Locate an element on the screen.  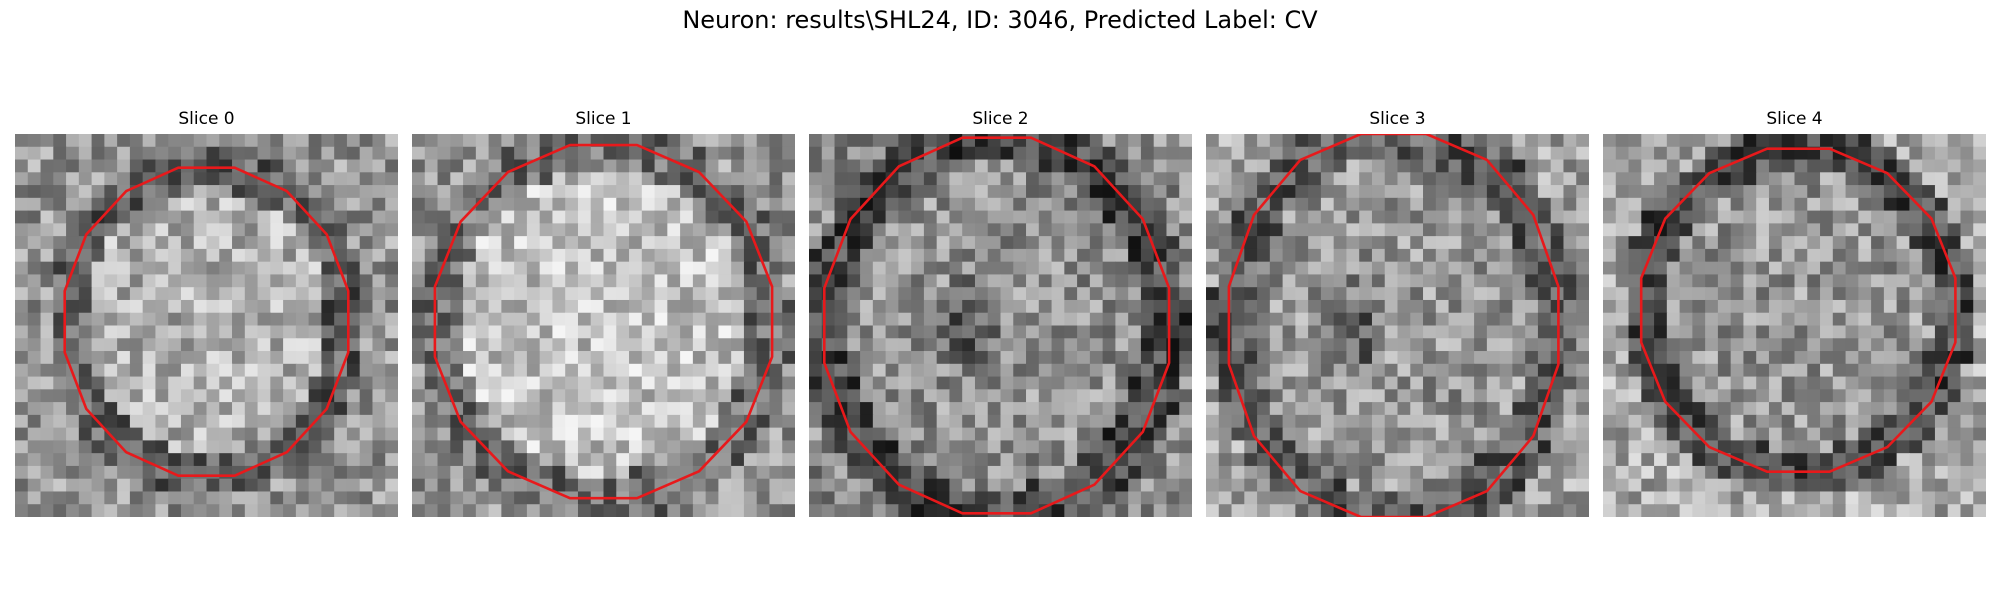
slice-title: Slice 0 is located at coordinates (206, 119).